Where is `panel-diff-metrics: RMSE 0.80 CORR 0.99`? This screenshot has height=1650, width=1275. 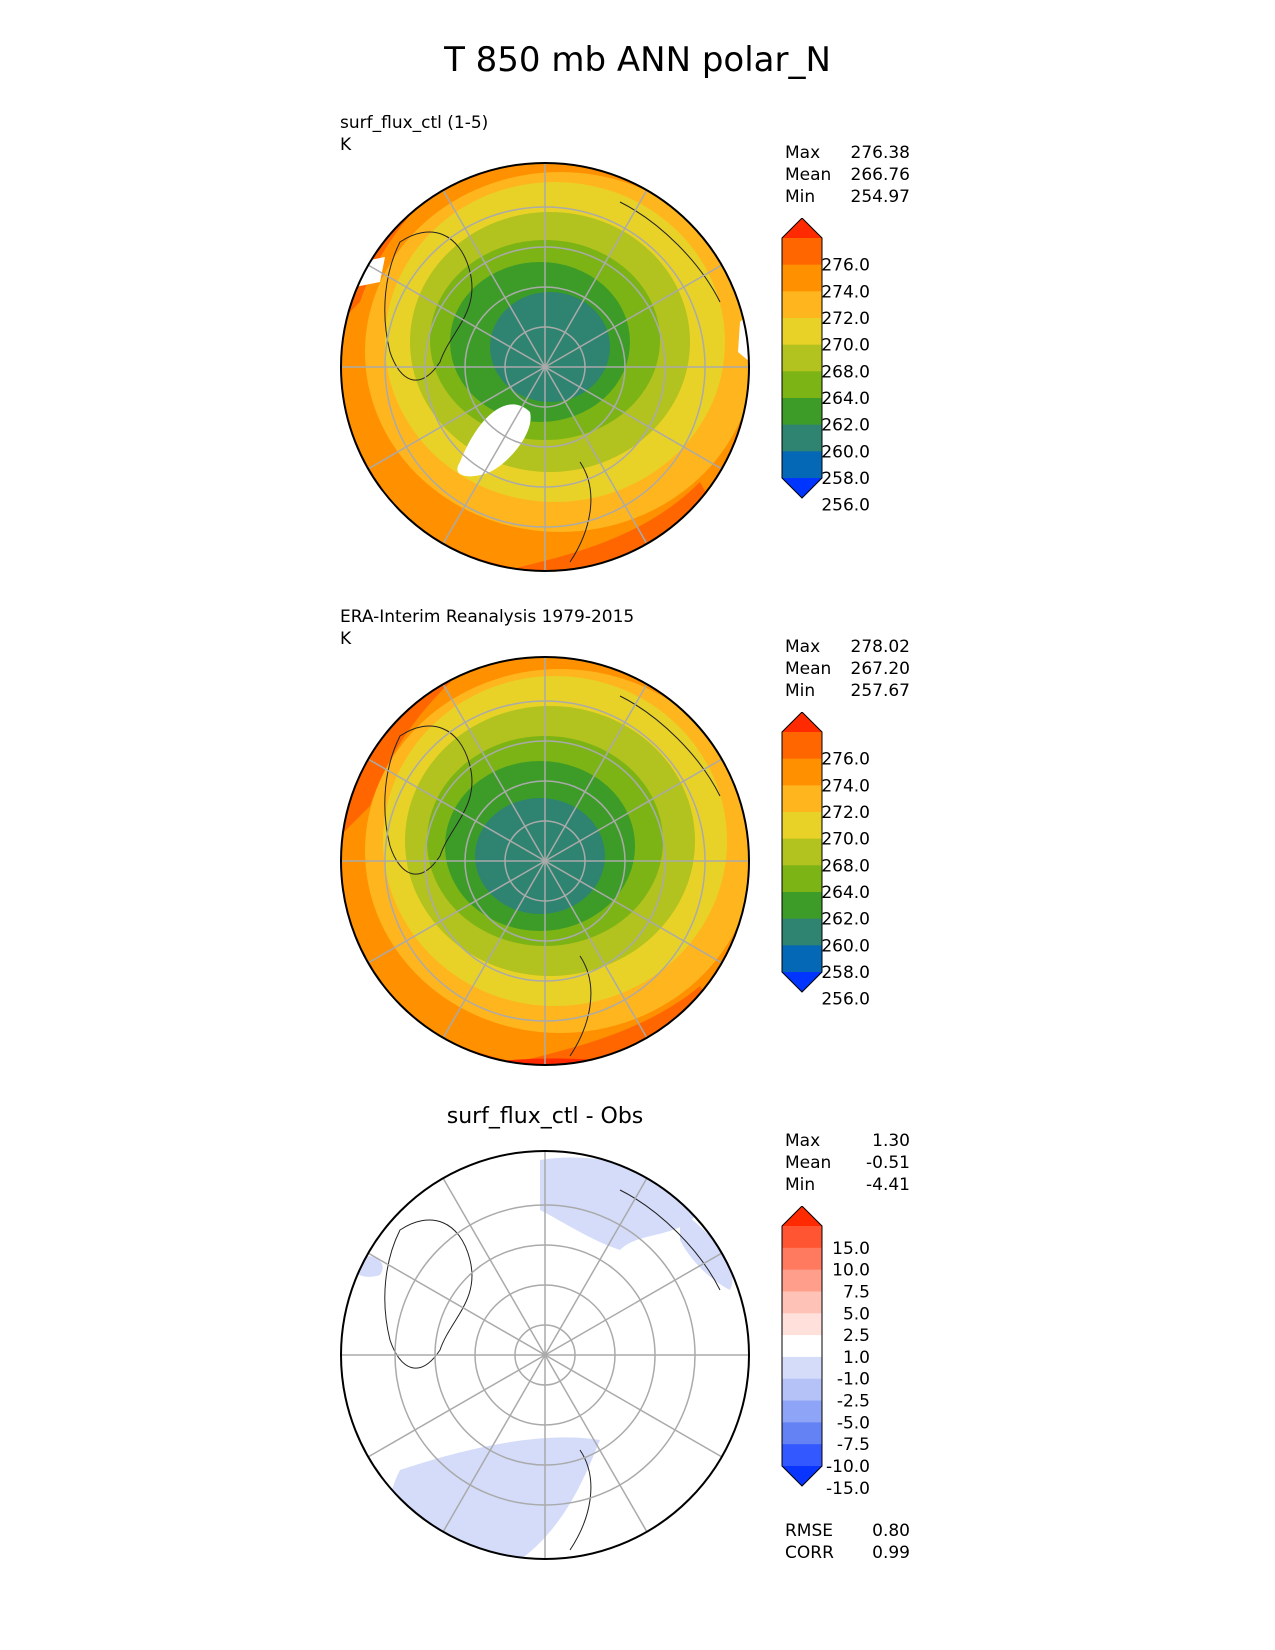 panel-diff-metrics: RMSE 0.80 CORR 0.99 is located at coordinates (847, 1542).